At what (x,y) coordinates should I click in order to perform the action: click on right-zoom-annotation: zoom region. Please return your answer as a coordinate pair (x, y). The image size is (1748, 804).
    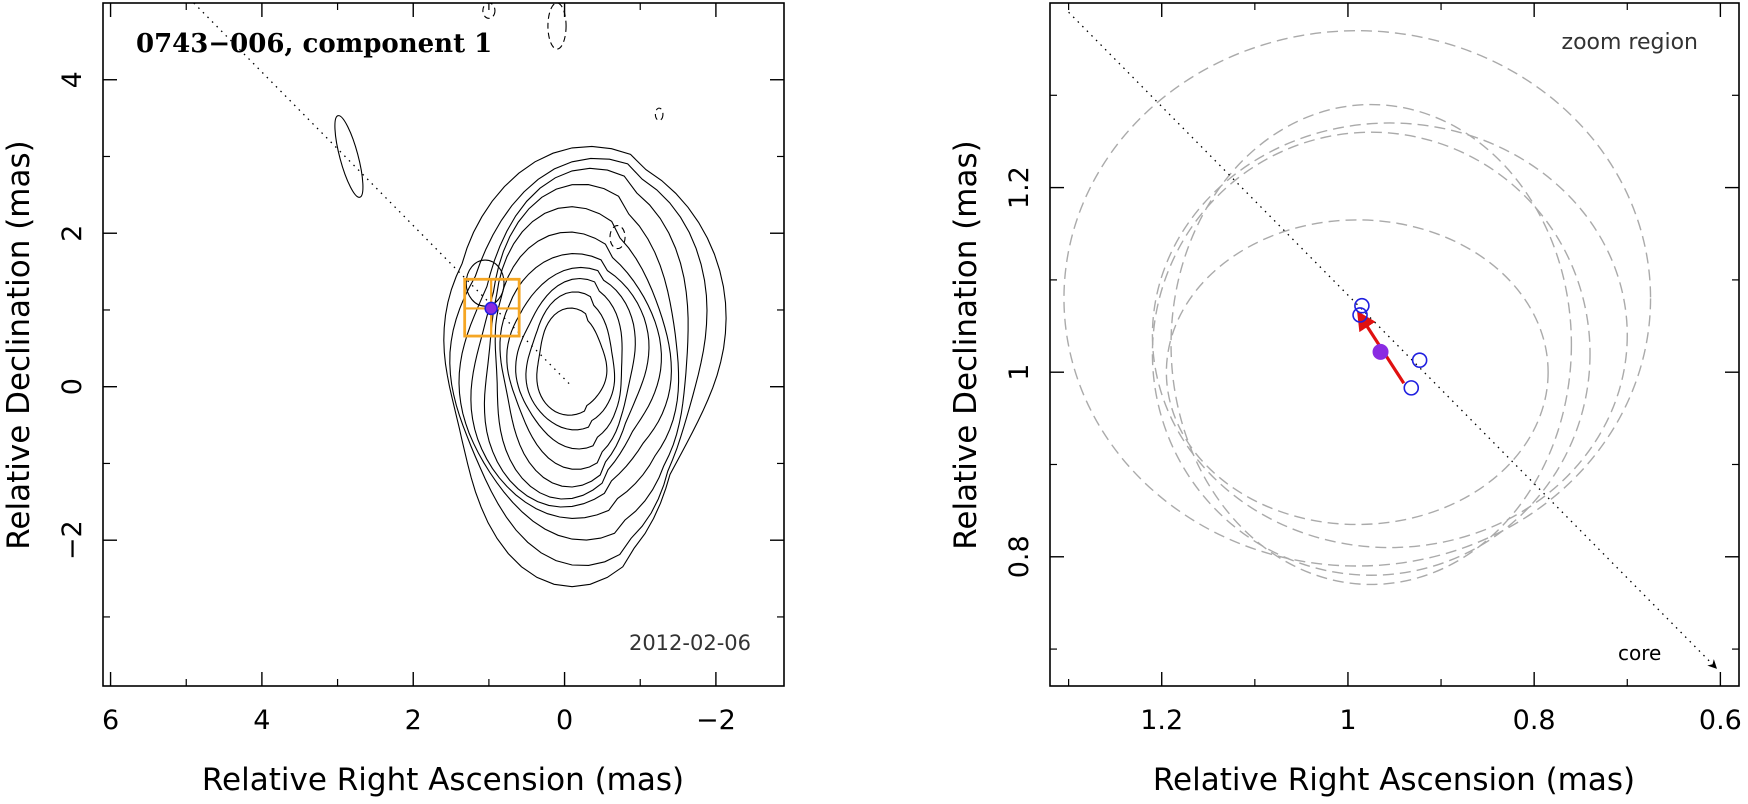
    Looking at the image, I should click on (1630, 42).